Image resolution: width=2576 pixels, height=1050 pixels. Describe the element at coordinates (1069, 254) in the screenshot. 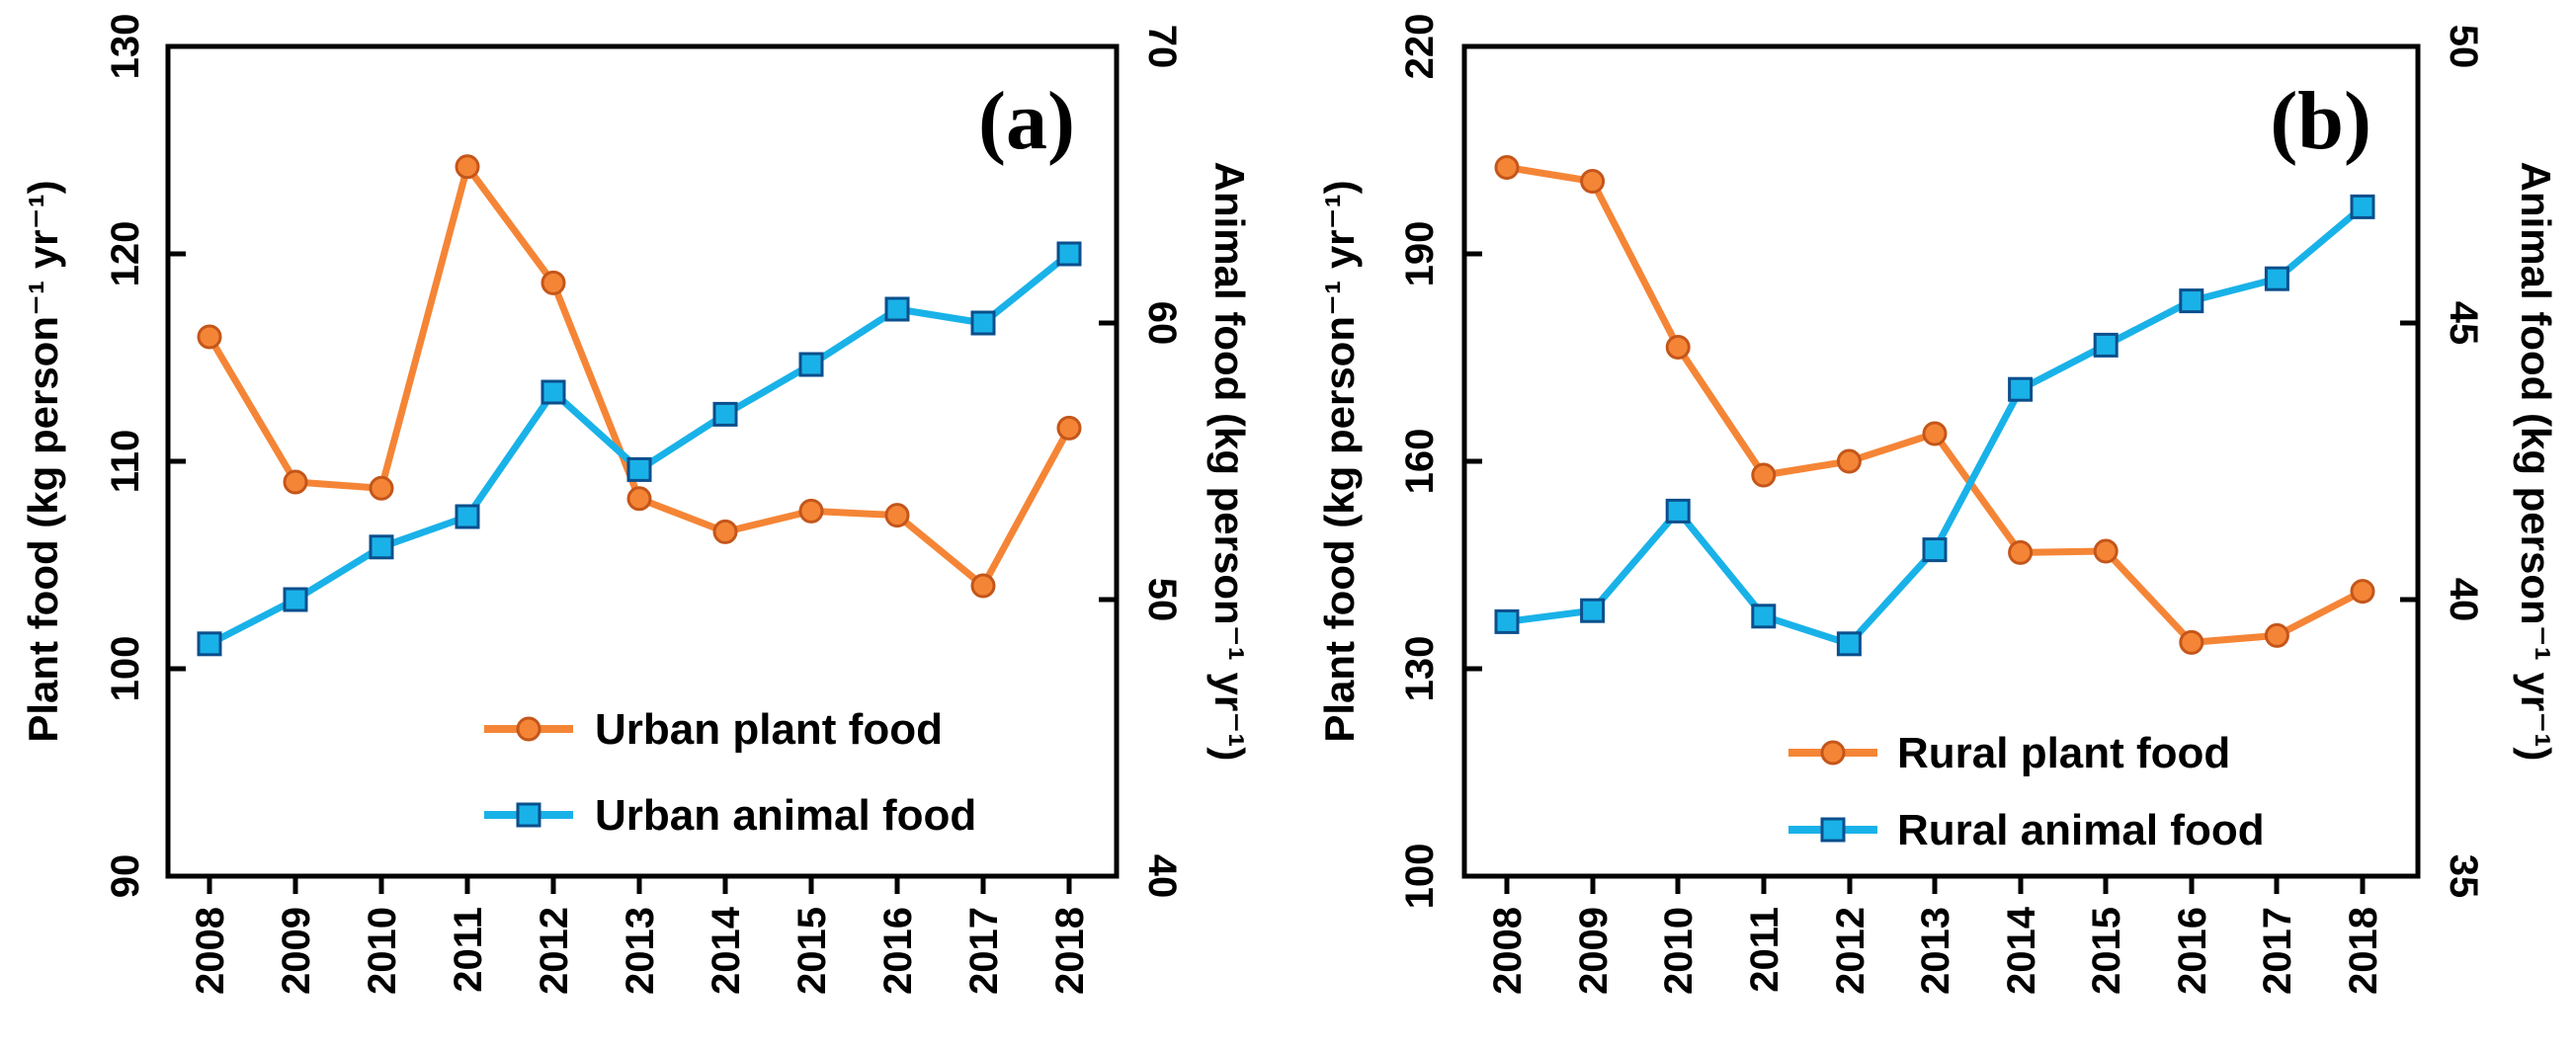

I see `animal-point-a-2018` at that location.